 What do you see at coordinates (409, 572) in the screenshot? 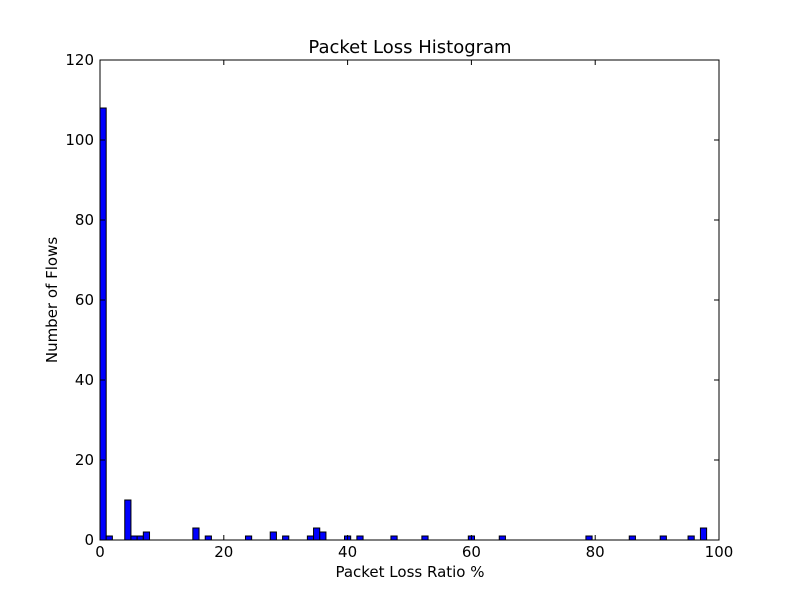
I see `x-axis-label: Packet Loss Ratio %` at bounding box center [409, 572].